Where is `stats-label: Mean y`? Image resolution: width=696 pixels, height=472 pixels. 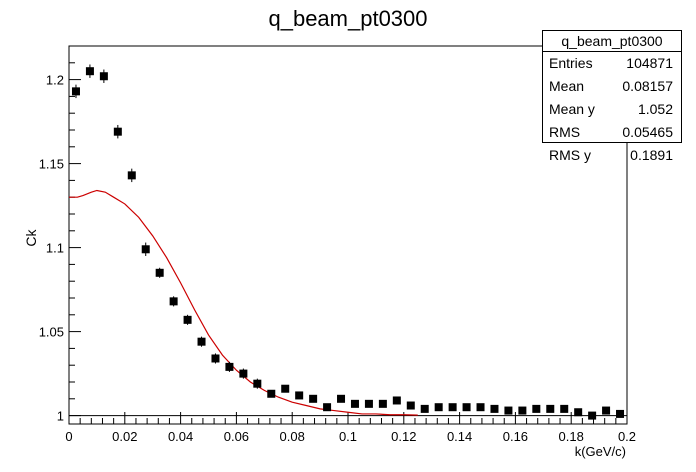
stats-label: Mean y is located at coordinates (572, 109).